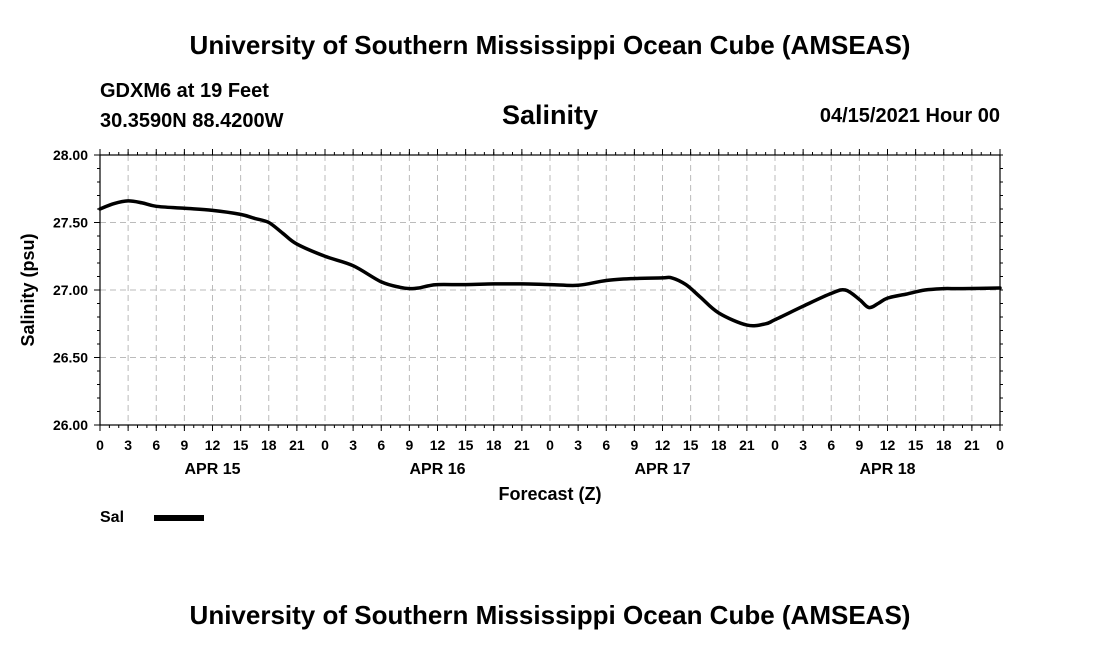 The width and height of the screenshot is (1100, 650). What do you see at coordinates (152, 518) in the screenshot?
I see `legend: Sal` at bounding box center [152, 518].